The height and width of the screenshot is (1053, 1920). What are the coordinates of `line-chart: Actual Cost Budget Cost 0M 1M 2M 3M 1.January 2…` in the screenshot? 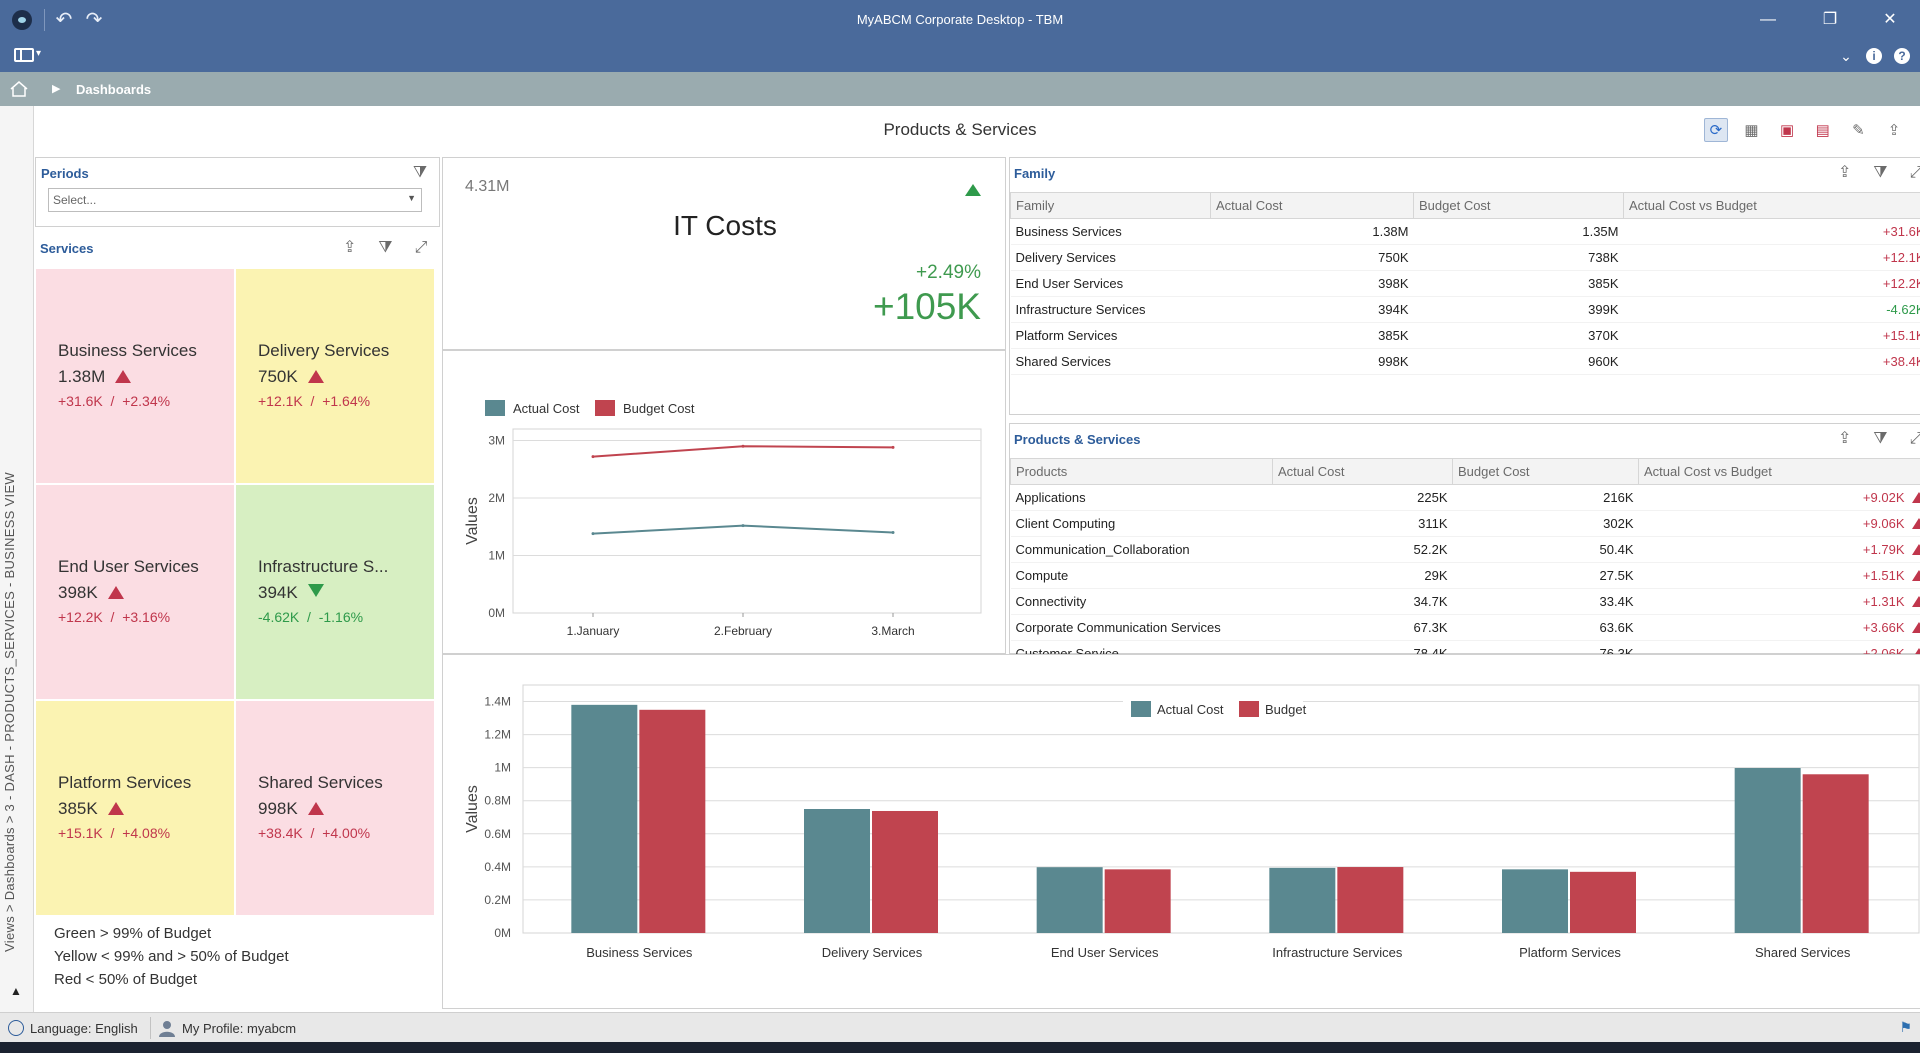 It's located at (724, 502).